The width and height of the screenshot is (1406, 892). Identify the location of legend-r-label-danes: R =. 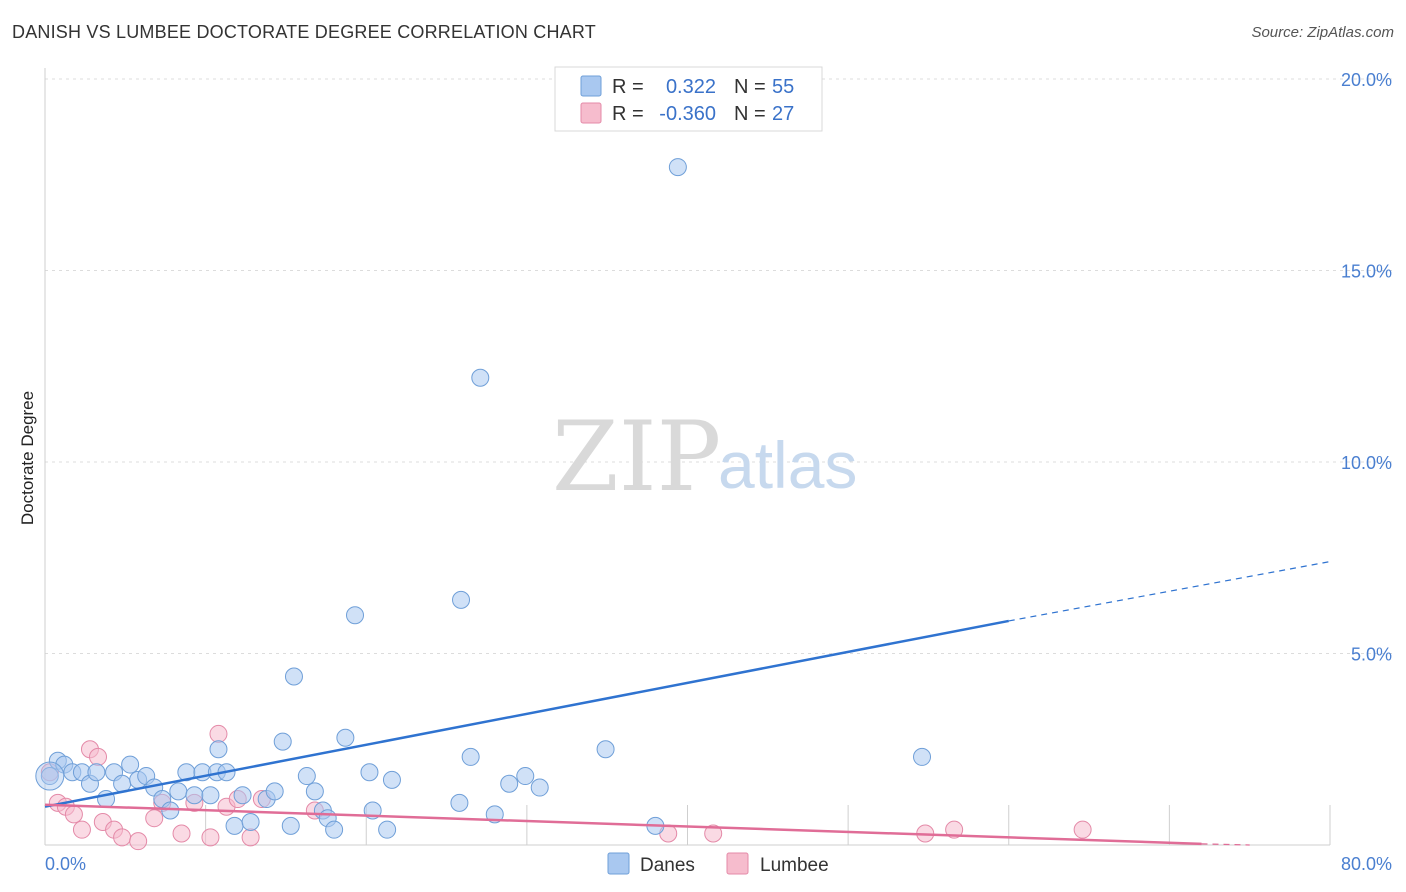
(628, 87).